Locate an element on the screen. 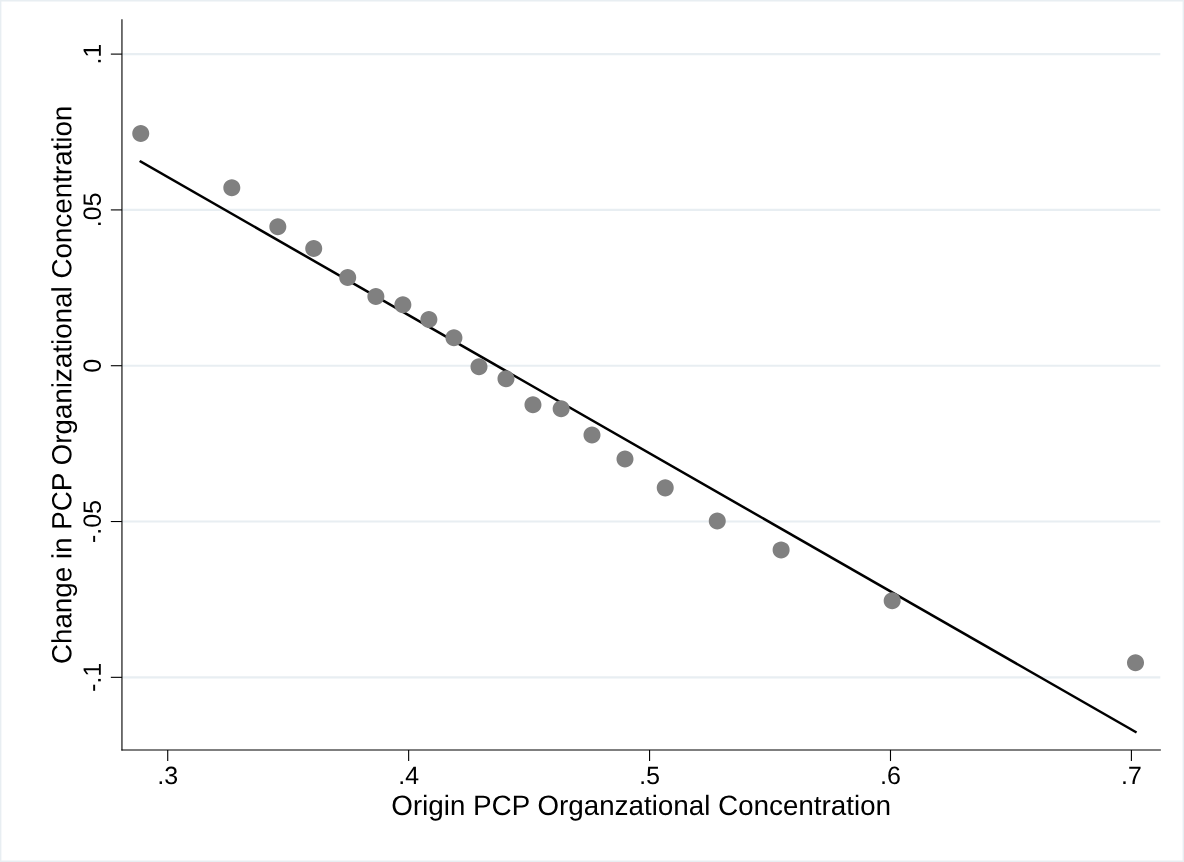 The height and width of the screenshot is (862, 1184). x-axis-title: Origin PCP Organzational Concentration is located at coordinates (641, 807).